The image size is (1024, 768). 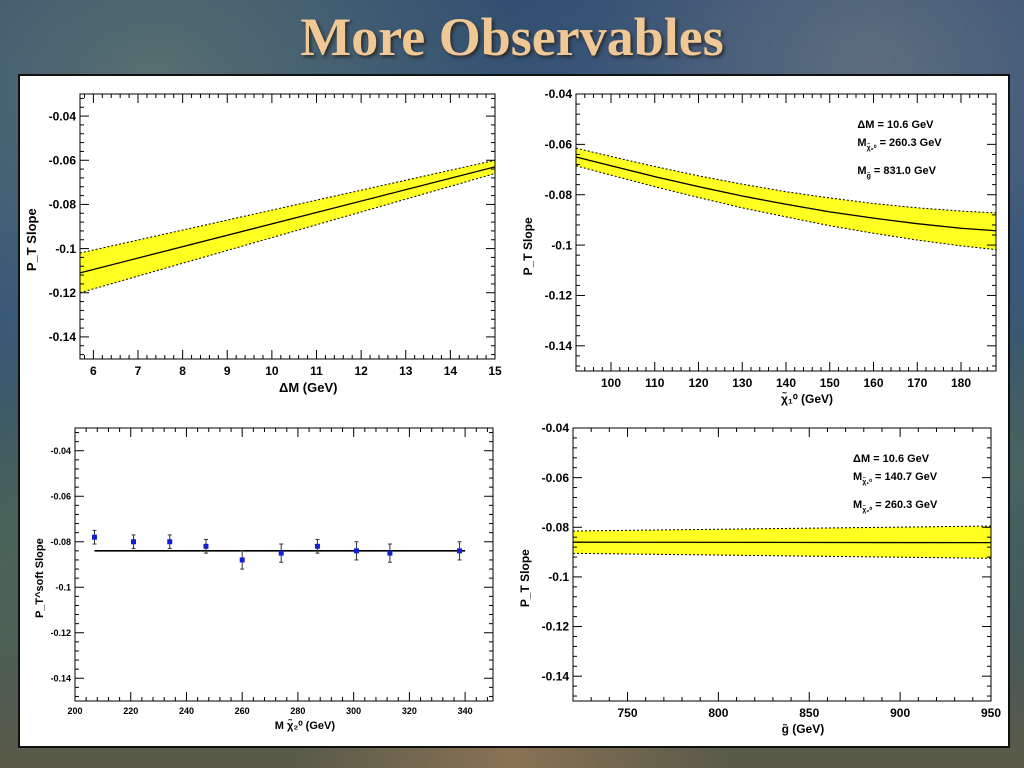 I want to click on x-tick-label: 340, so click(x=465, y=711).